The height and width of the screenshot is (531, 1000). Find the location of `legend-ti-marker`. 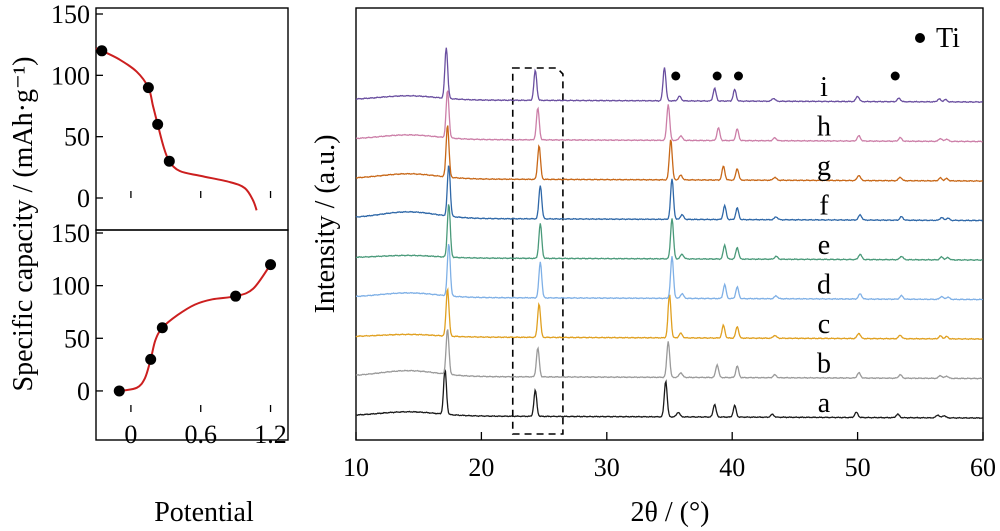

legend-ti-marker is located at coordinates (920, 38).